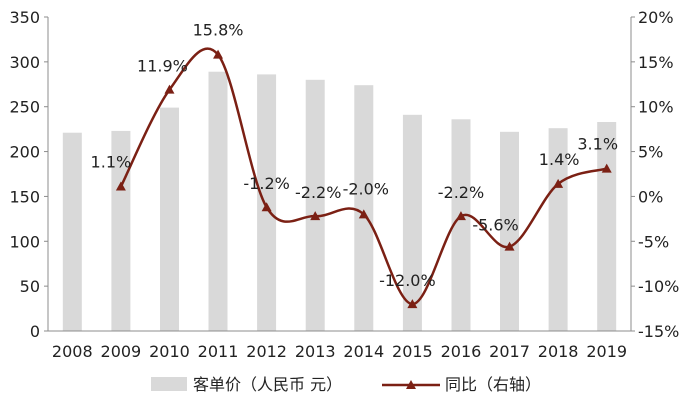 Image resolution: width=700 pixels, height=409 pixels. I want to click on bar-2013, so click(315, 205).